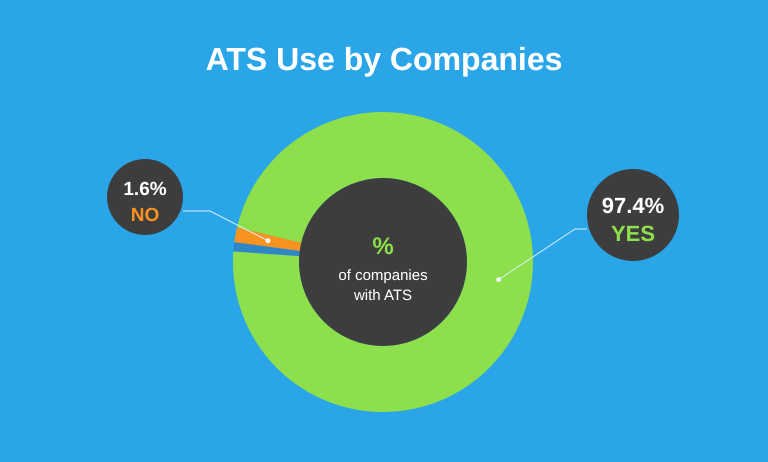  I want to click on text: of companies with ATS, so click(383, 285).